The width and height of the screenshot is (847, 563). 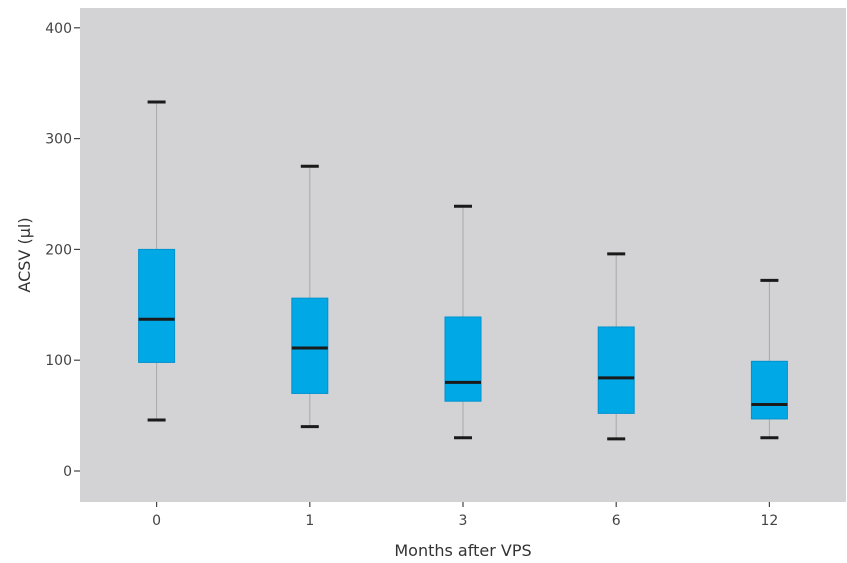 What do you see at coordinates (58, 140) in the screenshot?
I see `y-tick-label: 300` at bounding box center [58, 140].